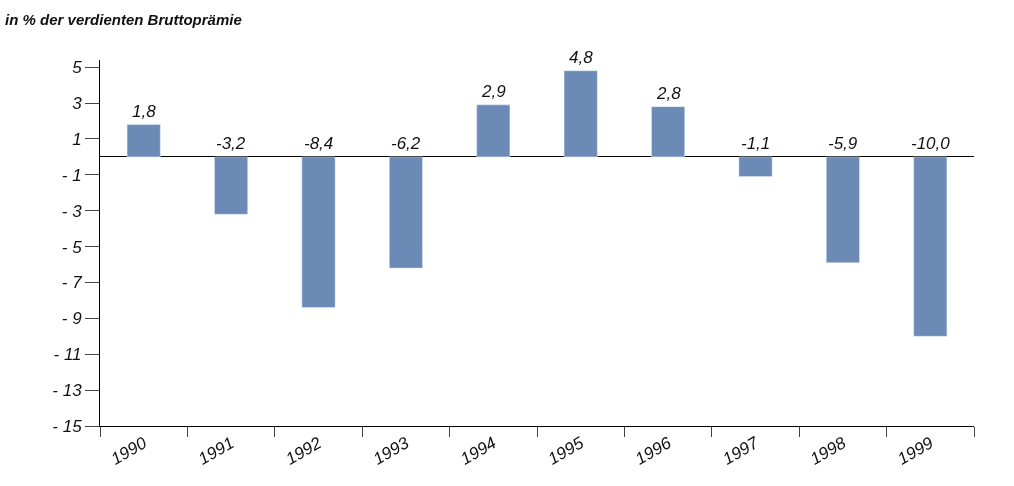 The width and height of the screenshot is (1014, 486). I want to click on data-label: 2,8, so click(669, 93).